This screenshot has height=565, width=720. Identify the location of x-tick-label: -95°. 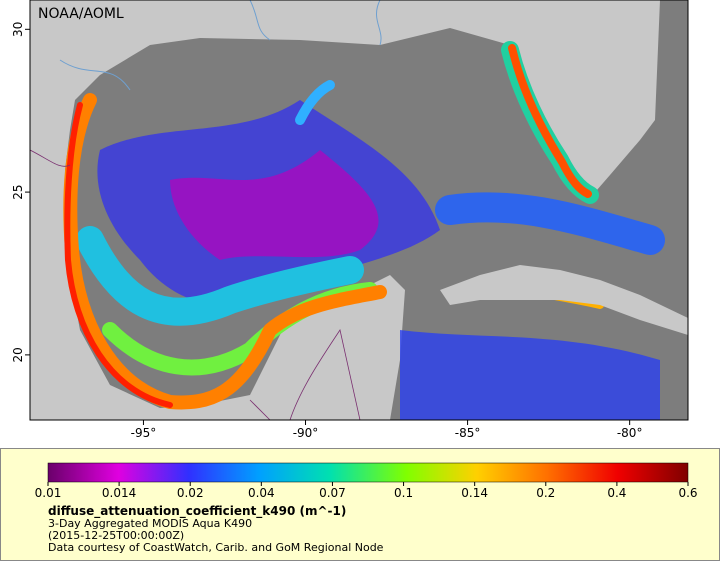
(144, 433).